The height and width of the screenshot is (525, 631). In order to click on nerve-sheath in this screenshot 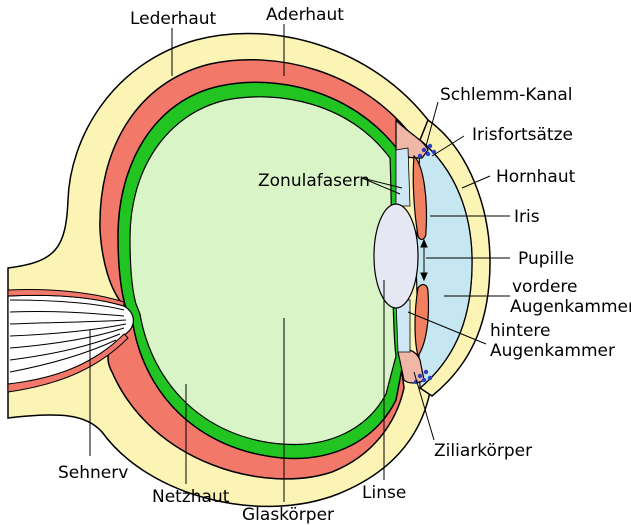, I will do `click(66, 298)`.